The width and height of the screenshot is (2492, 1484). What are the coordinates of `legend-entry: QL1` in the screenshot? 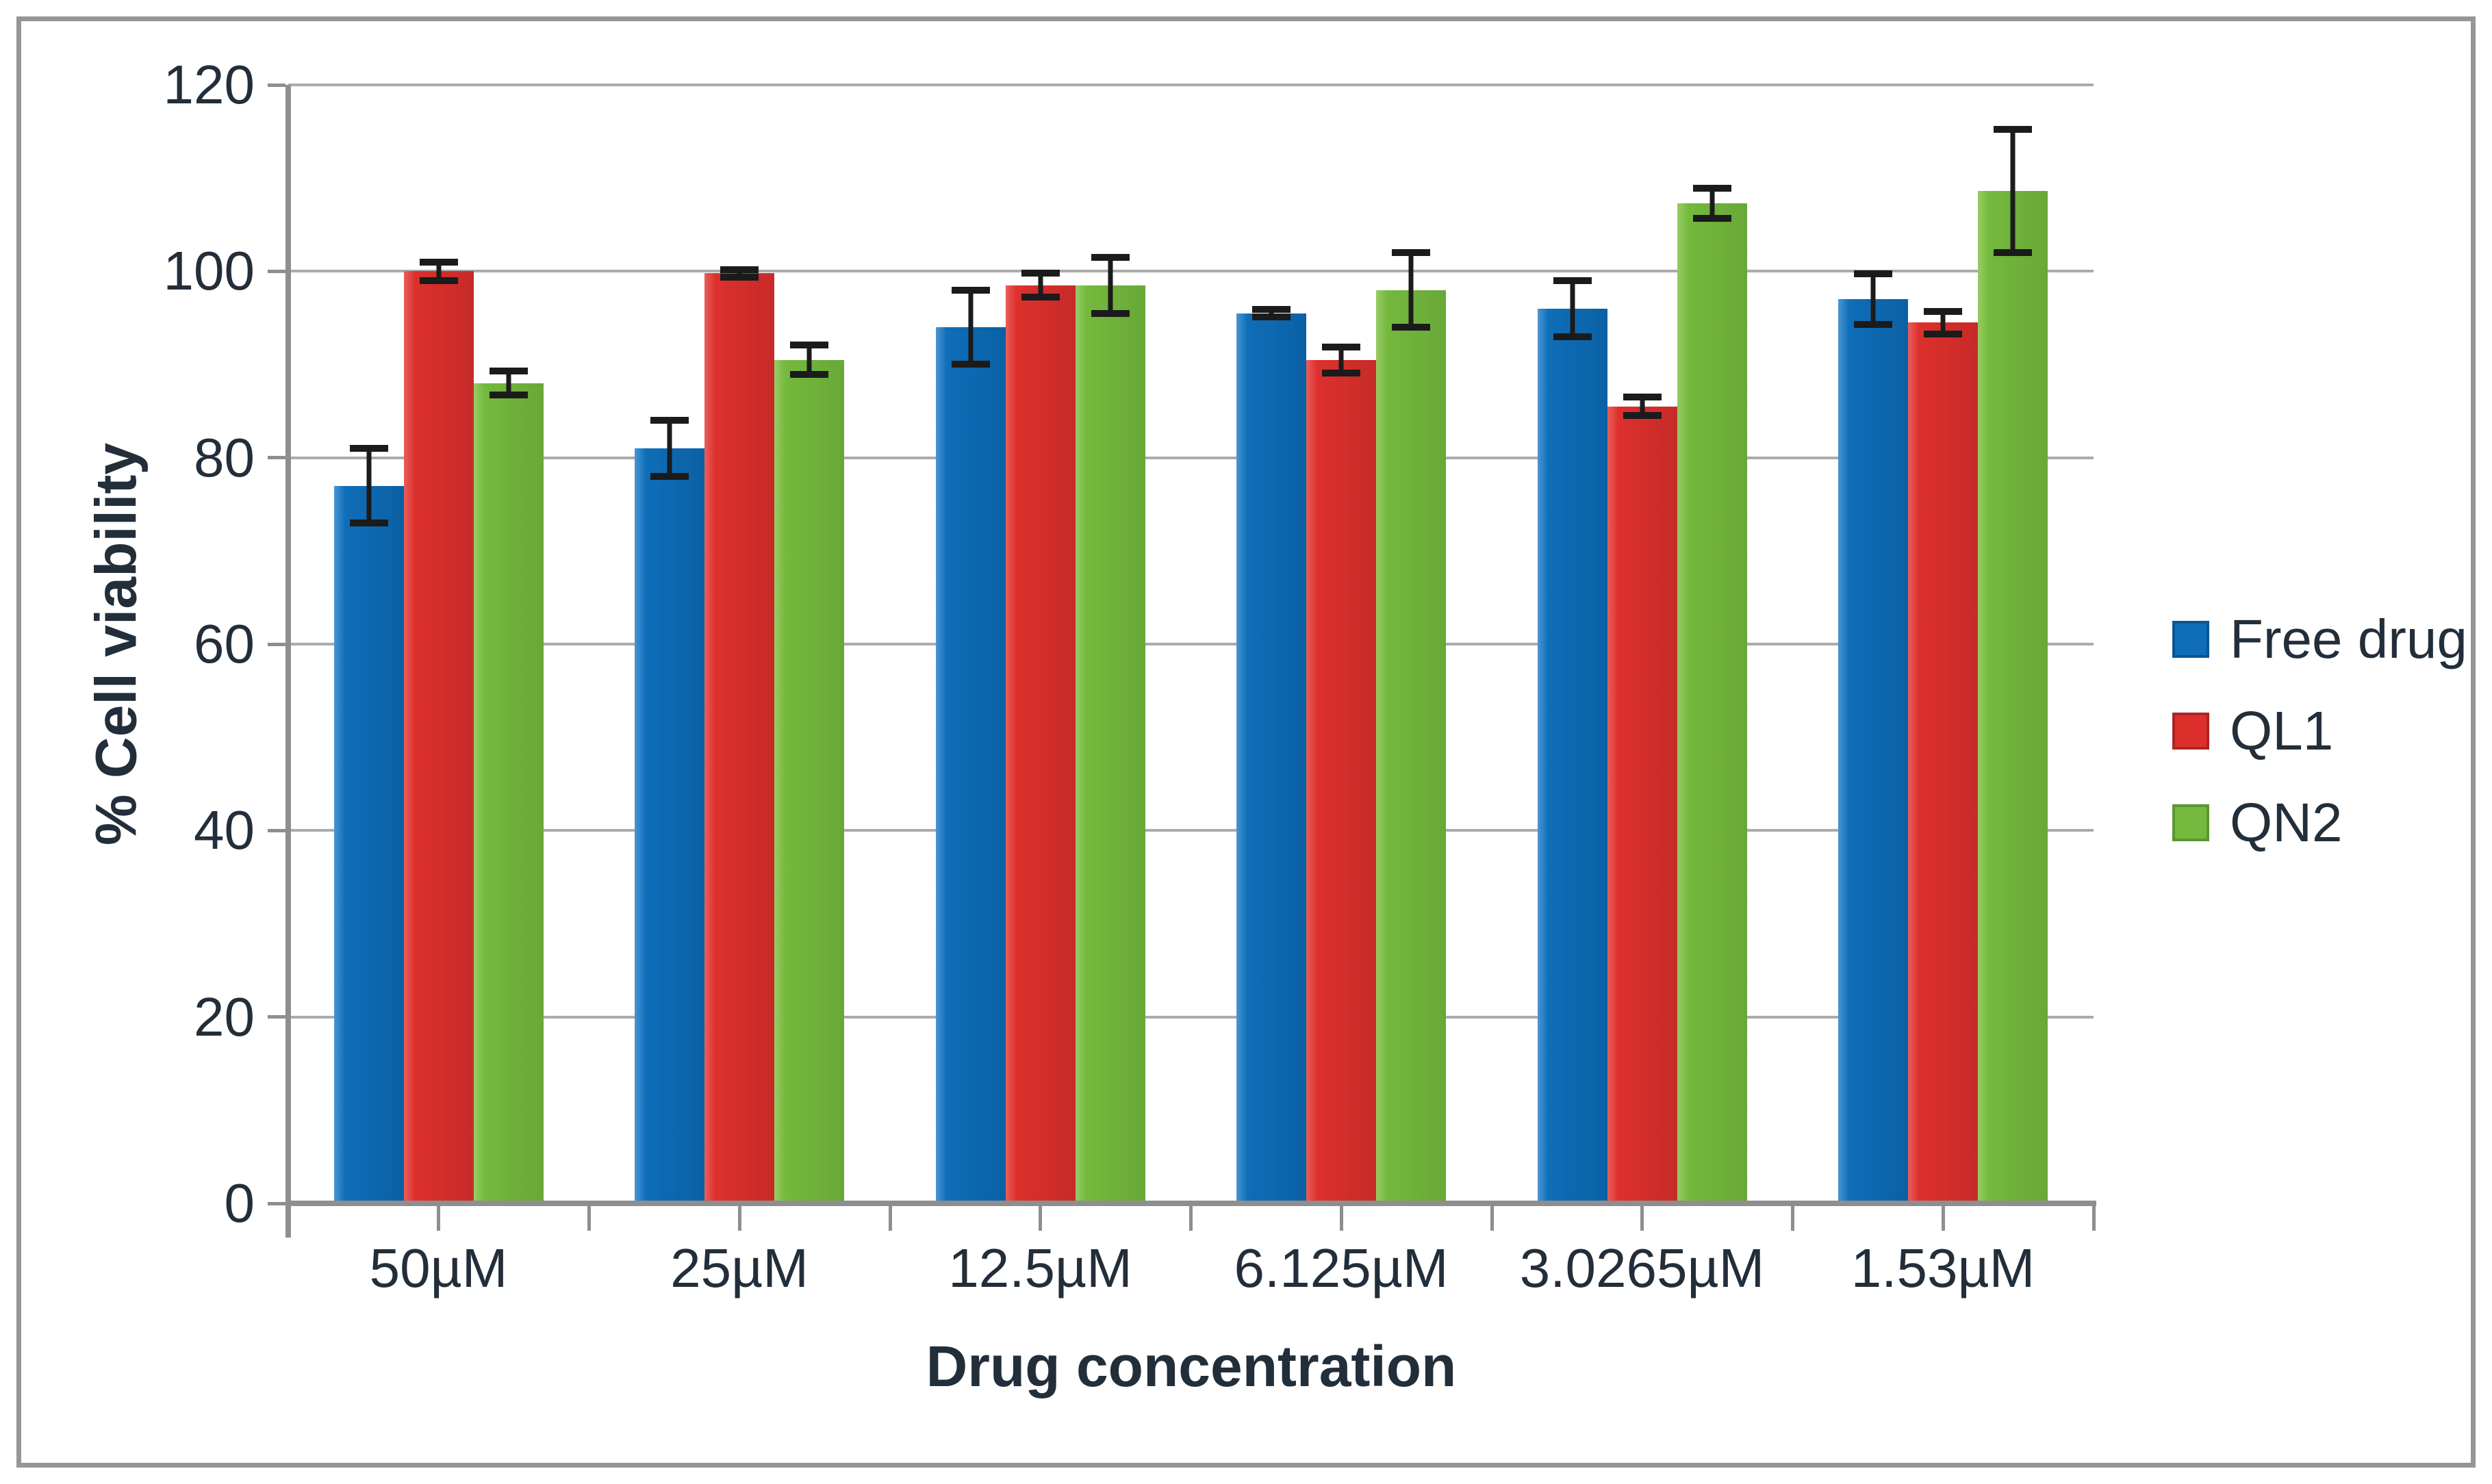 It's located at (2252, 731).